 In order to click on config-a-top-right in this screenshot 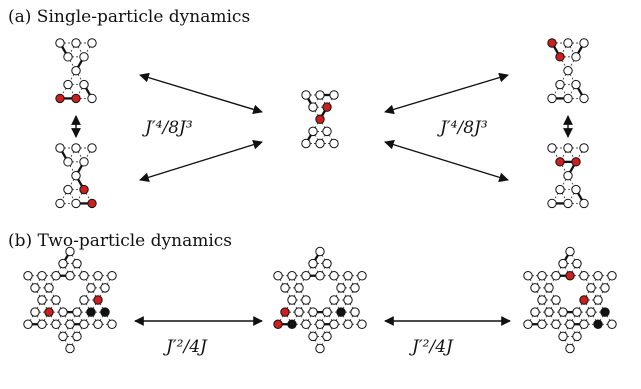, I will do `click(568, 71)`.